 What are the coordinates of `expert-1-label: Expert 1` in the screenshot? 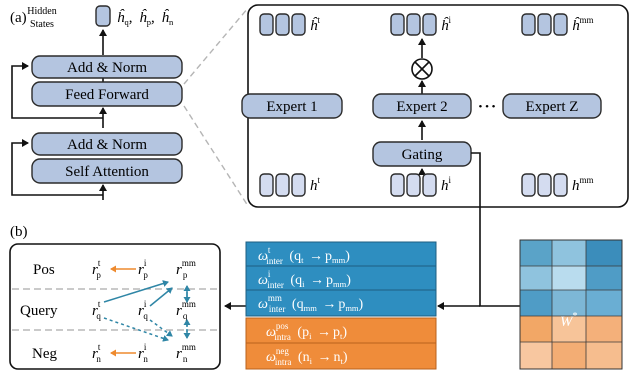 It's located at (291, 107).